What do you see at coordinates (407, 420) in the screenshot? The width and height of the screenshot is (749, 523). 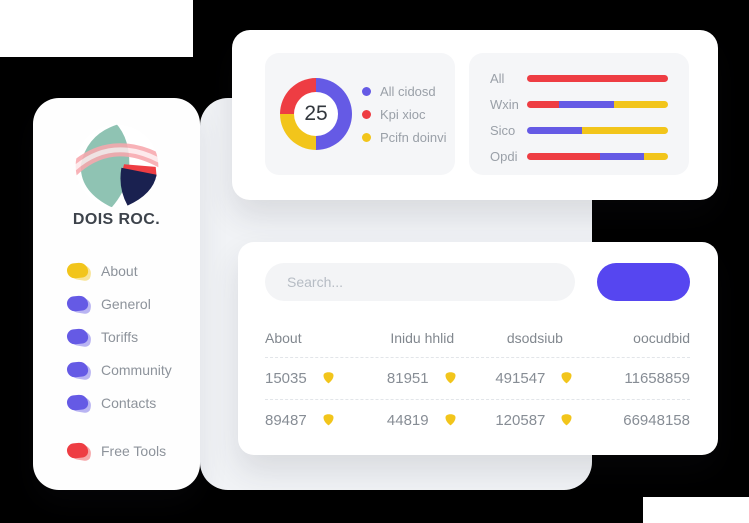 I see `cell-value: 44819` at bounding box center [407, 420].